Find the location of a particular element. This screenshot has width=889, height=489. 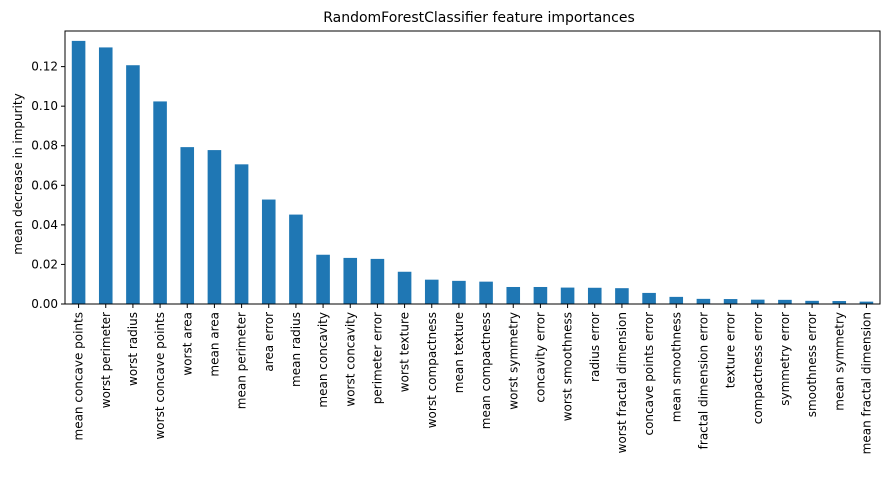

y-axis-ticks: 0.00 0.02 0.04 0.06 0.08 0.10 0.12 is located at coordinates (48, 185).